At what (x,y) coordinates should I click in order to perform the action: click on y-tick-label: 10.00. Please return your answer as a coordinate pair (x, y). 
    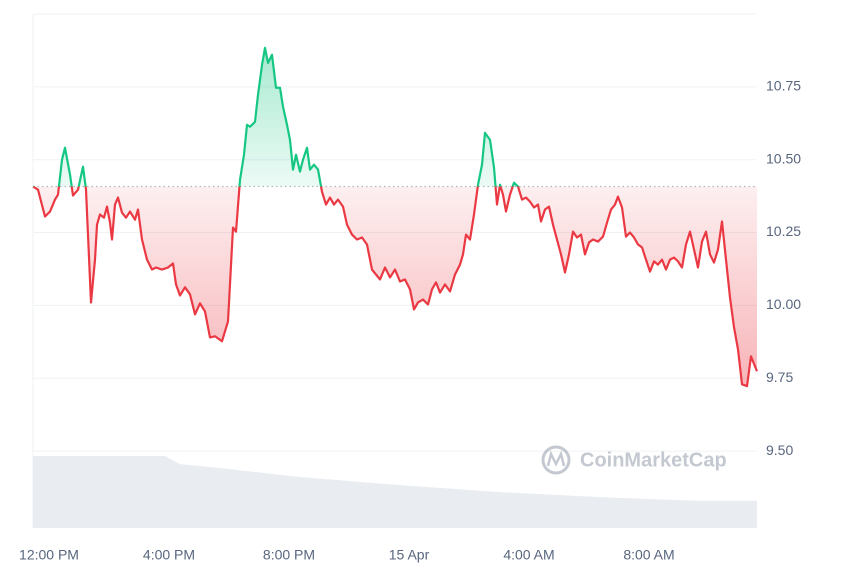
    Looking at the image, I should click on (783, 304).